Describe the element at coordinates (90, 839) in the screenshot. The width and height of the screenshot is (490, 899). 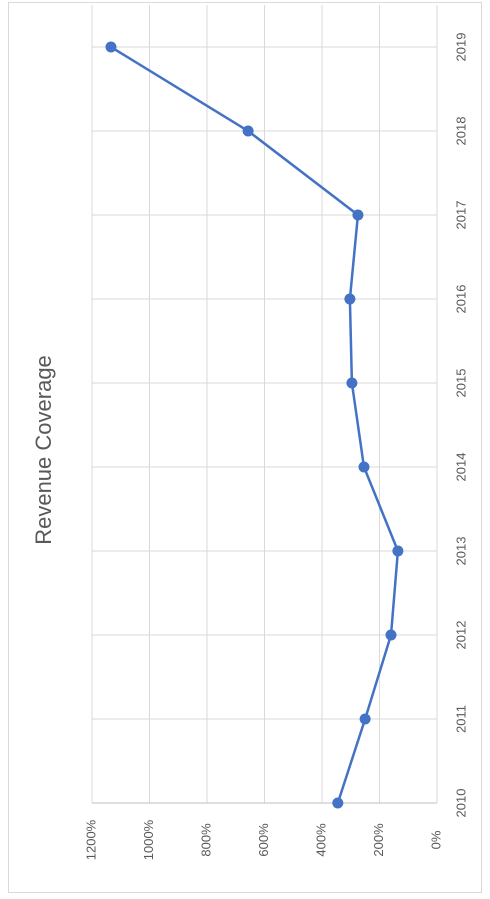
I see `y-tick-label: 1200%` at that location.